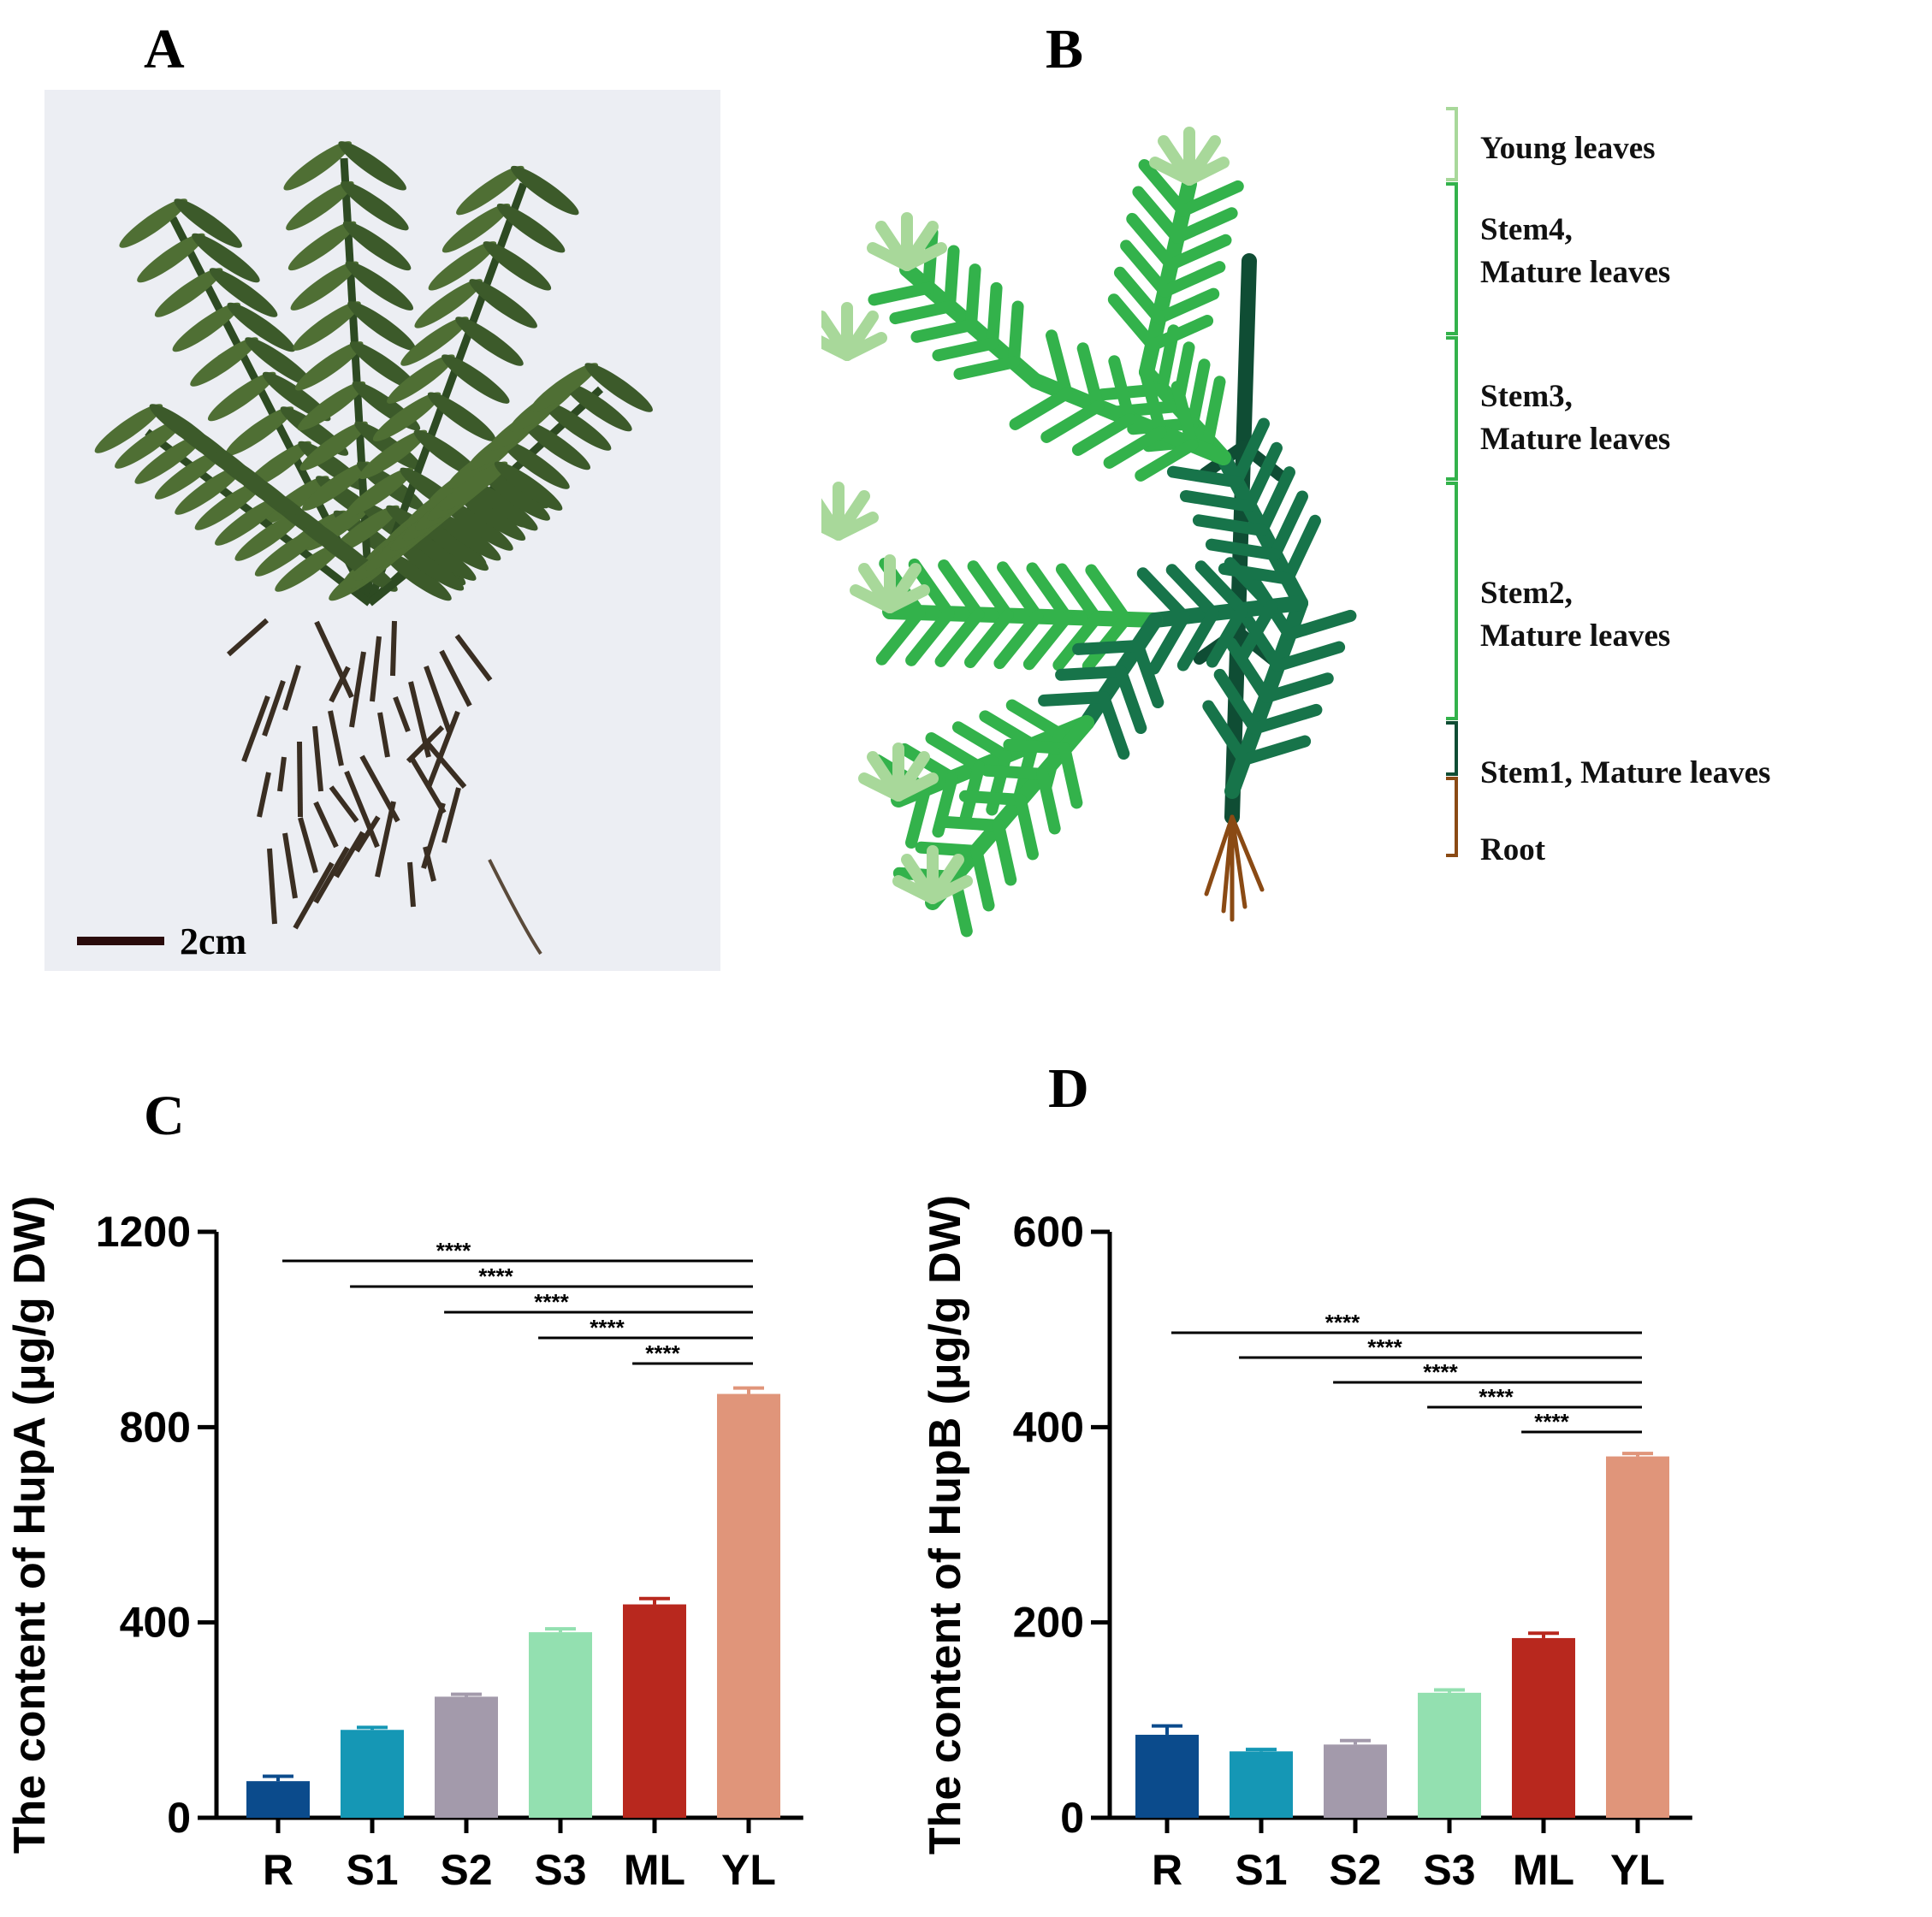 This screenshot has width=1932, height=1917. I want to click on stage-label: Stem4,, so click(1526, 229).